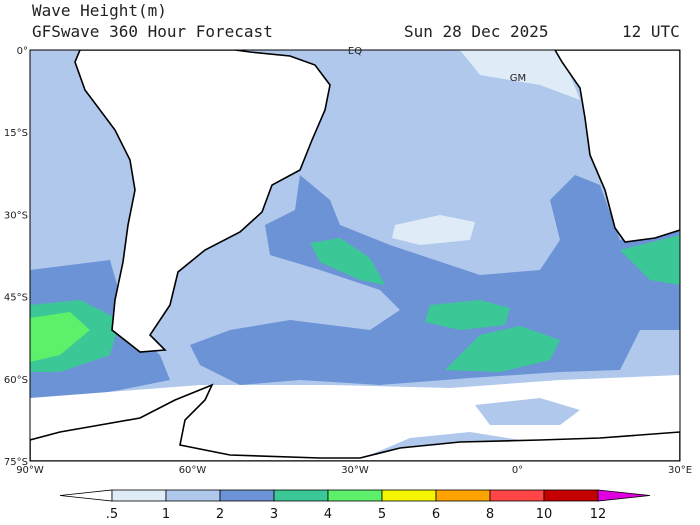 The height and width of the screenshot is (525, 700). I want to click on lon-label: 0°, so click(517, 470).